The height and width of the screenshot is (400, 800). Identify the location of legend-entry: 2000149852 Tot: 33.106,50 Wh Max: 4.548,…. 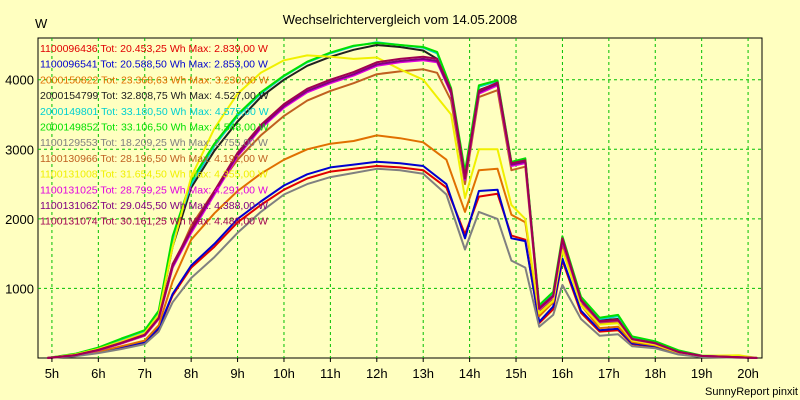
(154, 128).